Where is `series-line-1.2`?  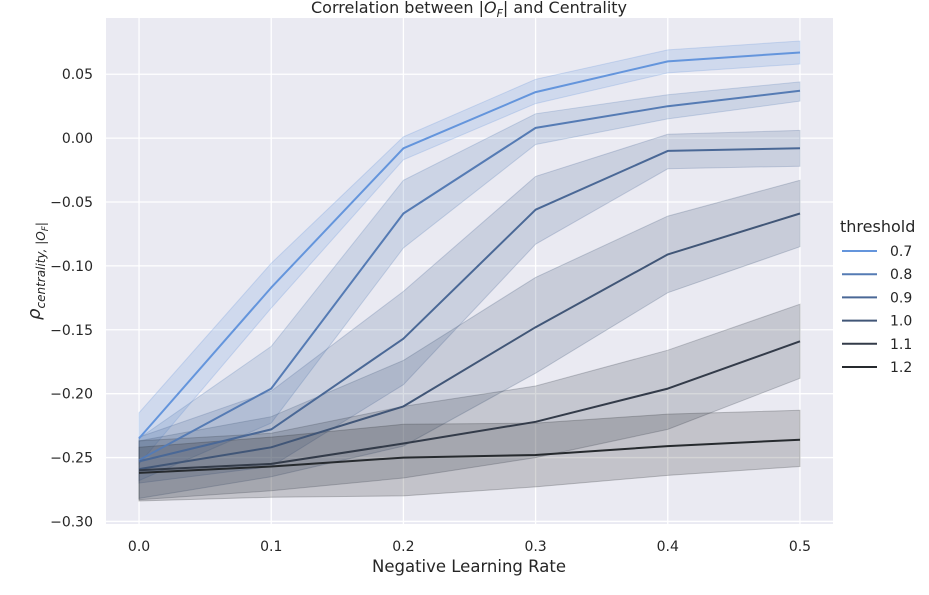 series-line-1.2 is located at coordinates (469, 456).